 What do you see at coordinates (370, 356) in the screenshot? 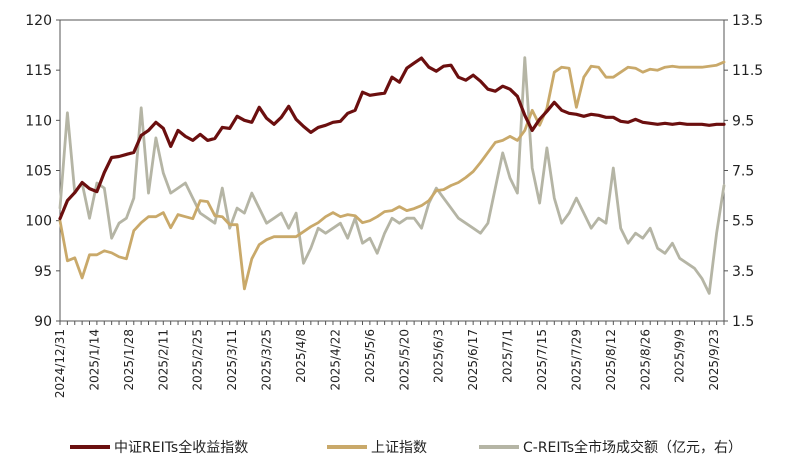
I see `x-tick-label: 2025/5/6` at bounding box center [370, 356].